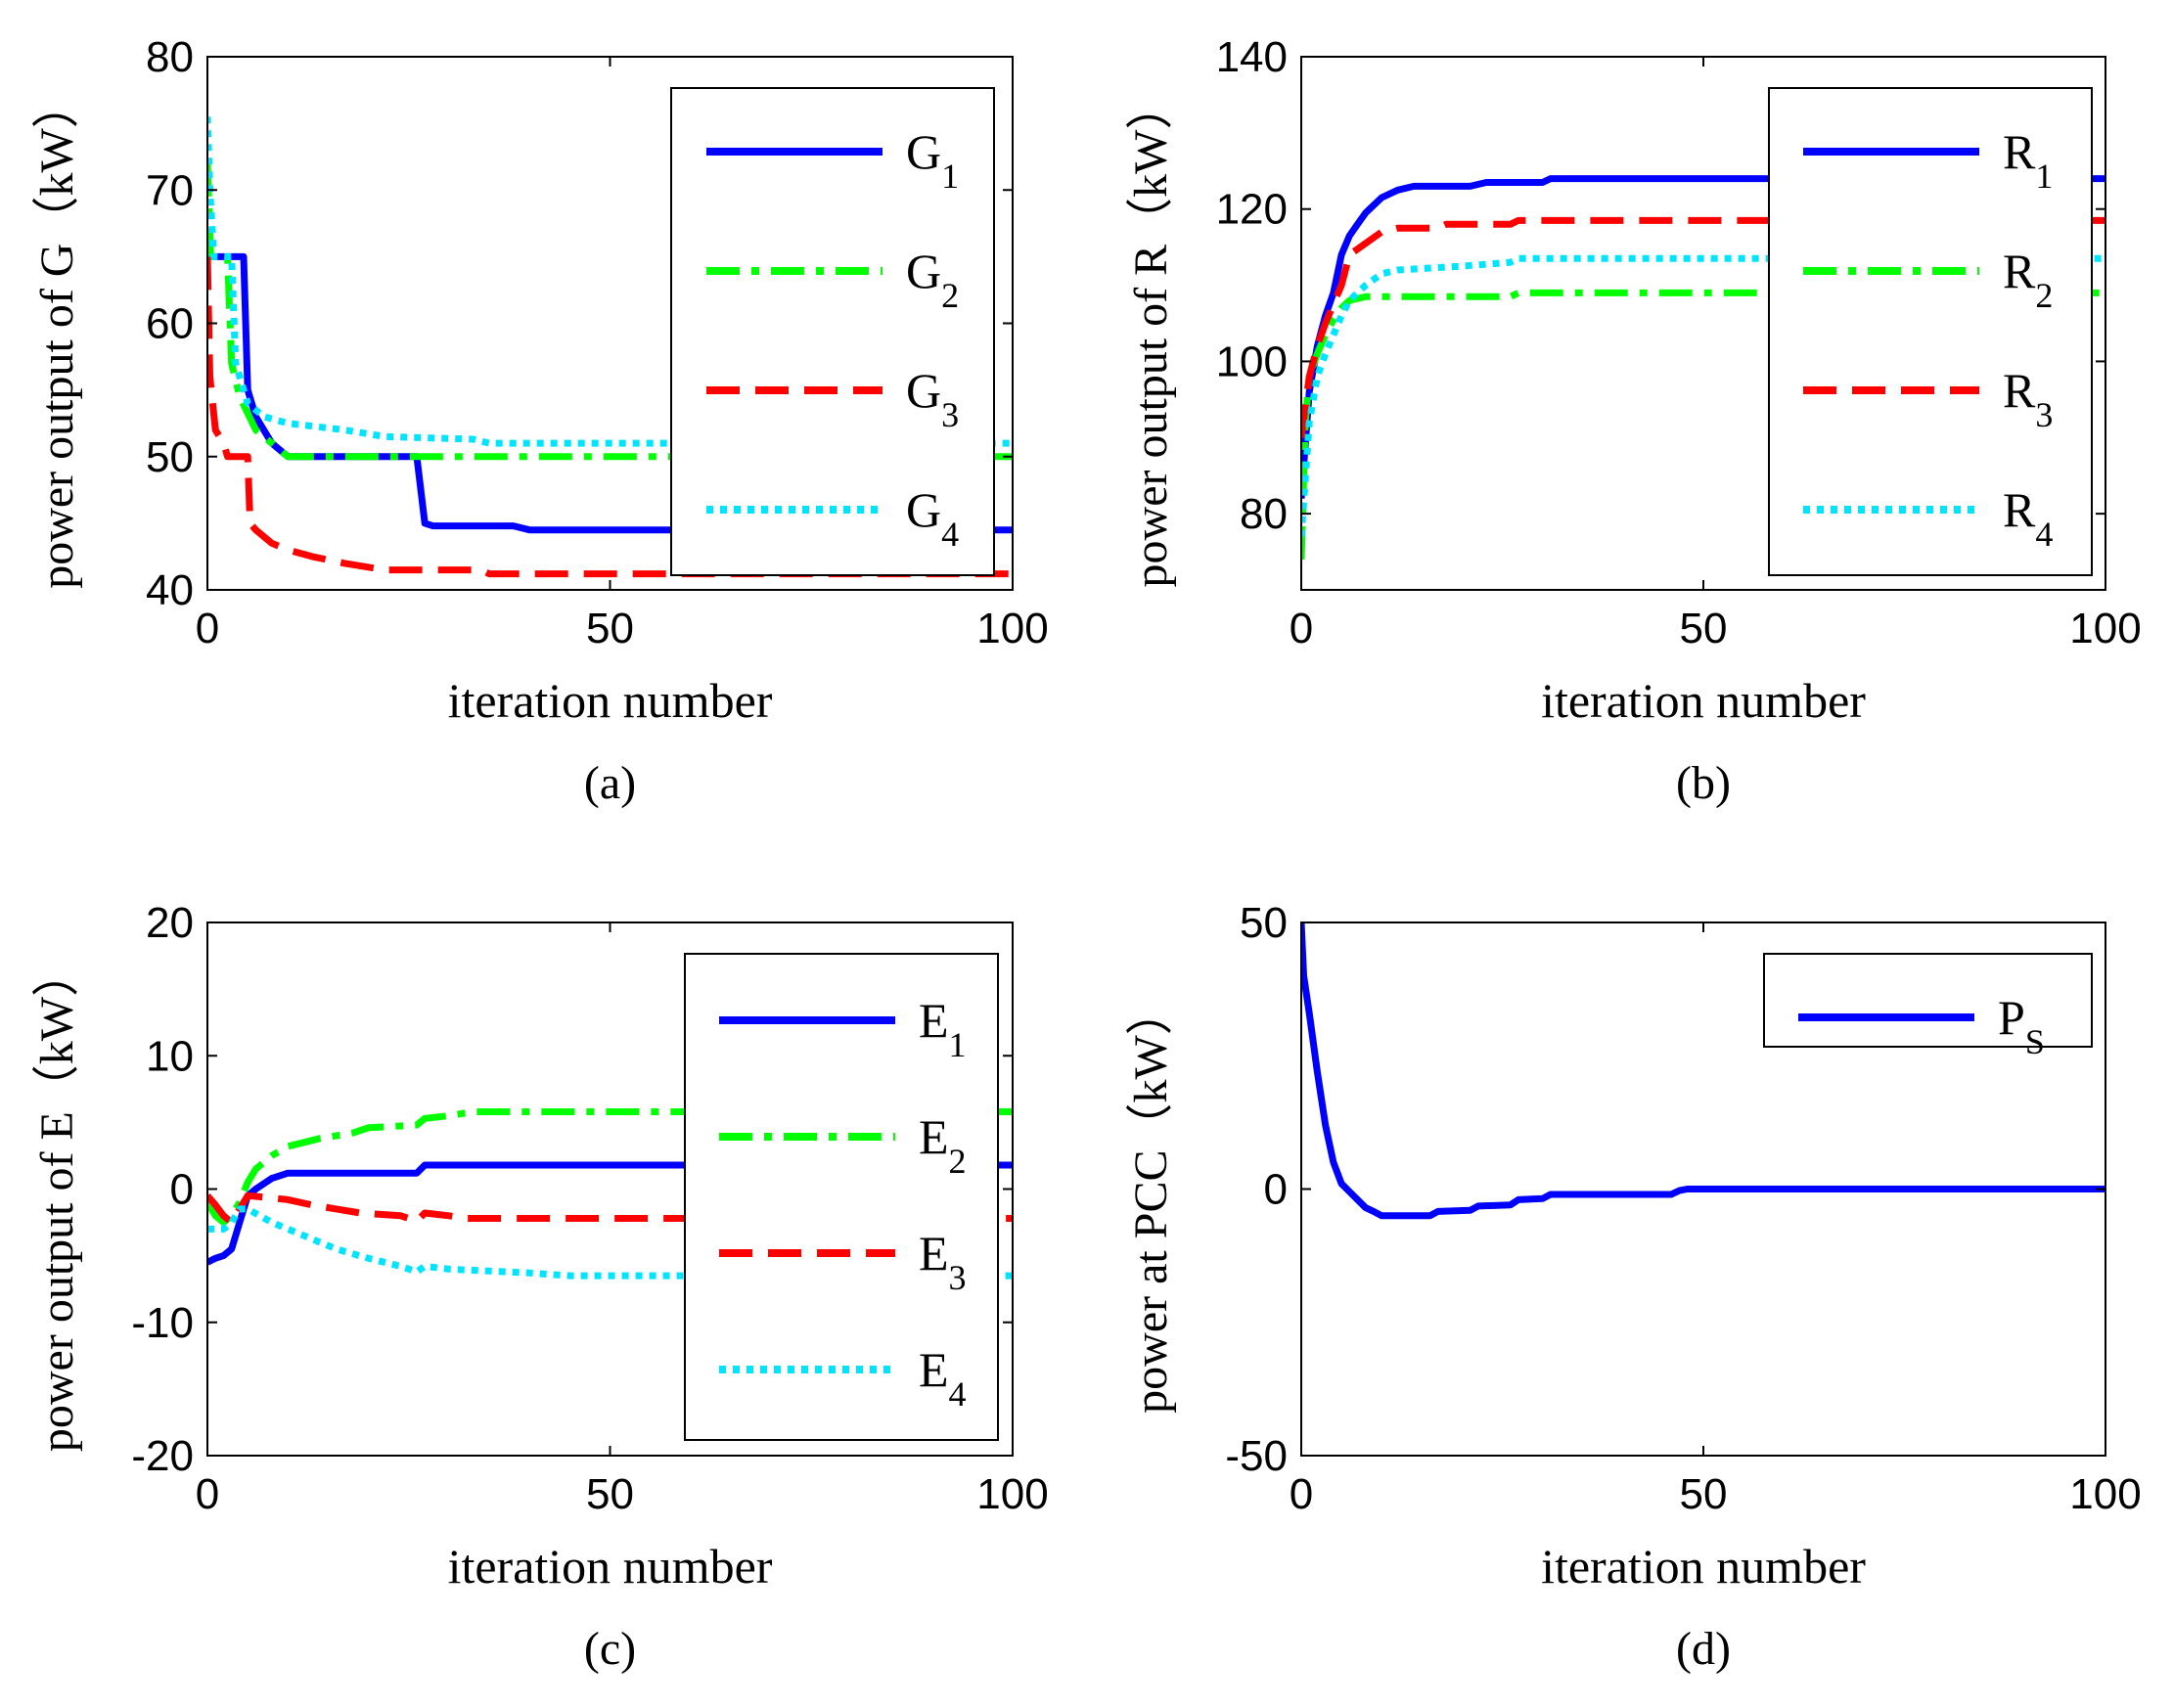 The width and height of the screenshot is (2173, 1708). I want to click on legend-entry: R1, so click(2028, 160).